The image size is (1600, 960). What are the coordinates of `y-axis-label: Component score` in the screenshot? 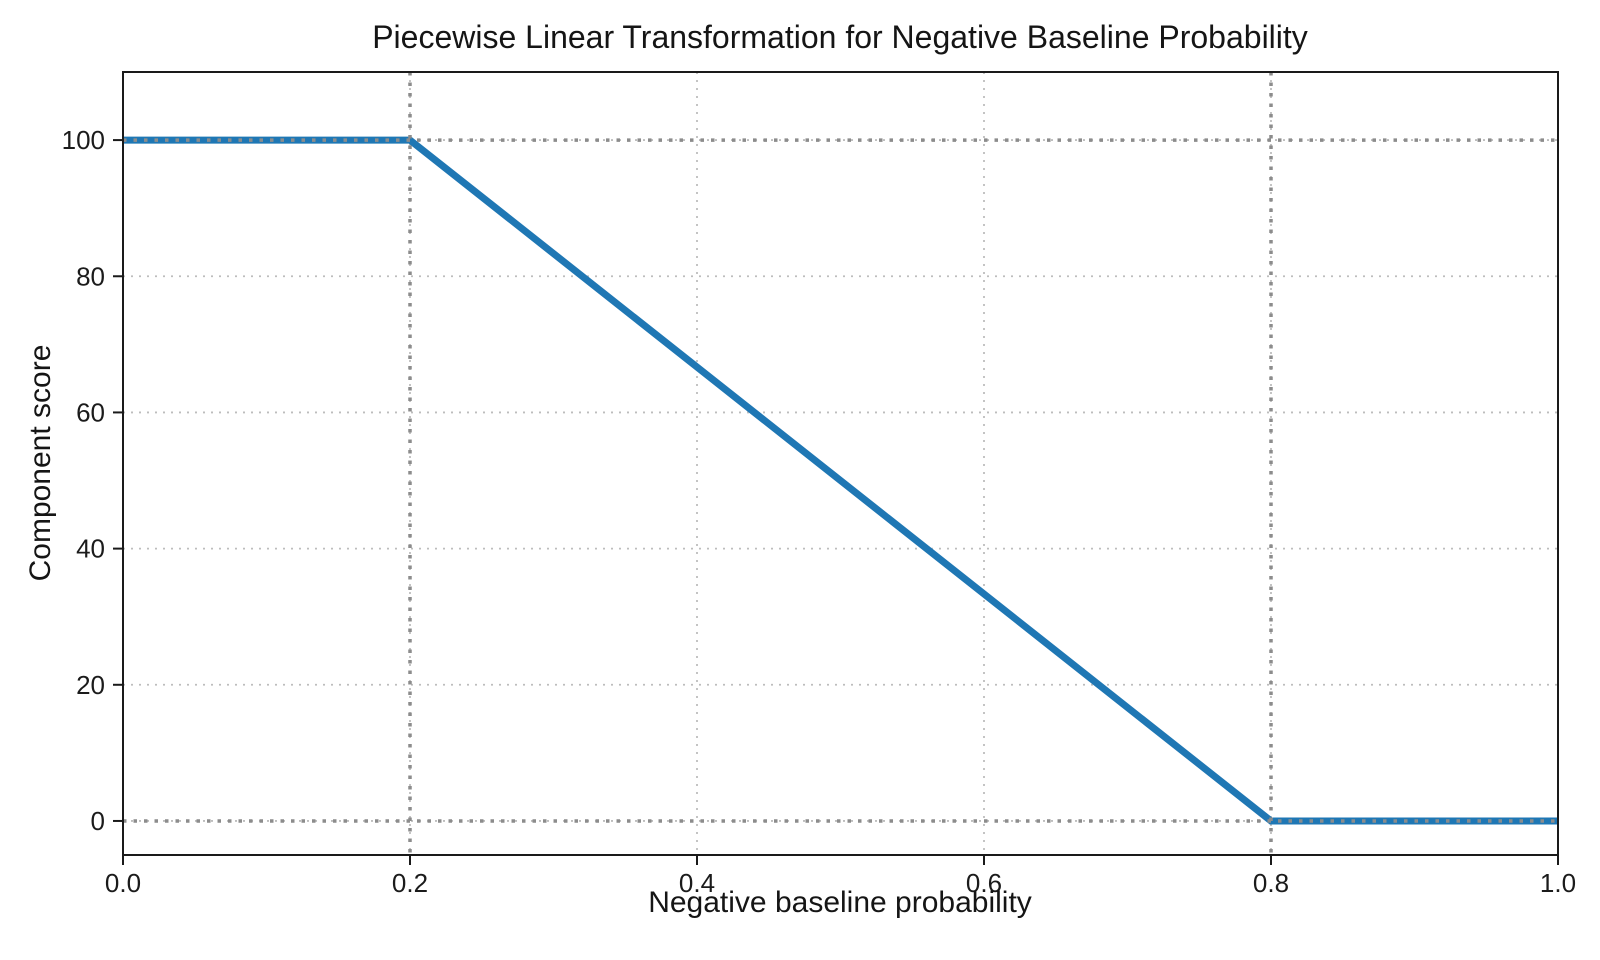 It's located at (40, 463).